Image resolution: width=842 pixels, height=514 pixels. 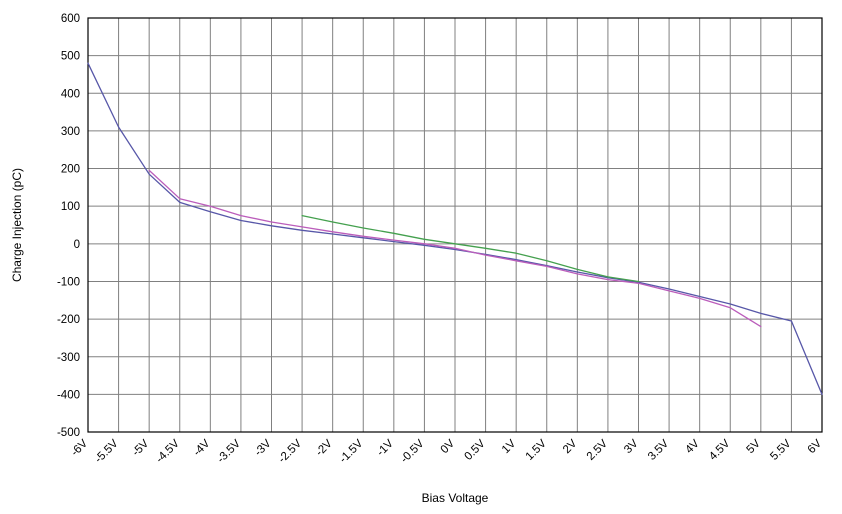 What do you see at coordinates (68, 282) in the screenshot?
I see `y-tick-label: -100` at bounding box center [68, 282].